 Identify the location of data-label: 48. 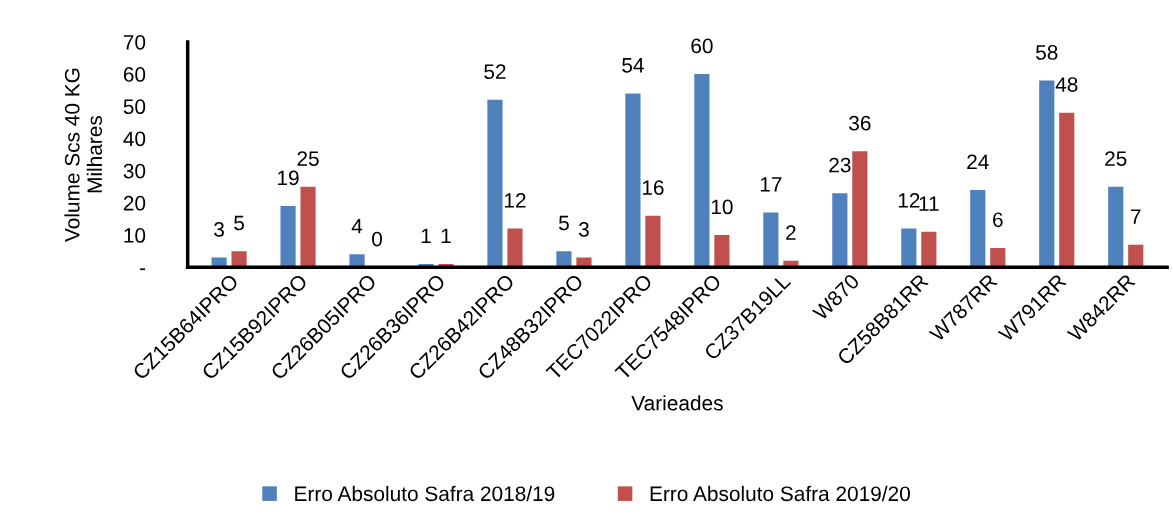
(1066, 84).